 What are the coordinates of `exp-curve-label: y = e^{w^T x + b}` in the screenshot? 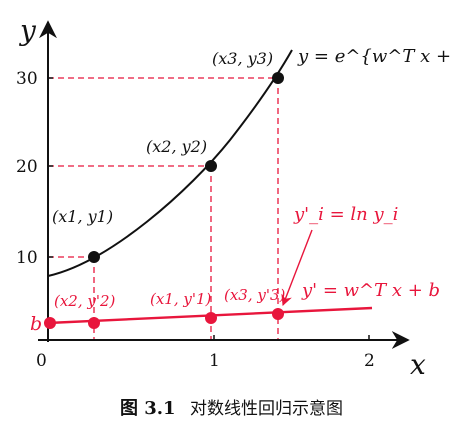 It's located at (374, 56).